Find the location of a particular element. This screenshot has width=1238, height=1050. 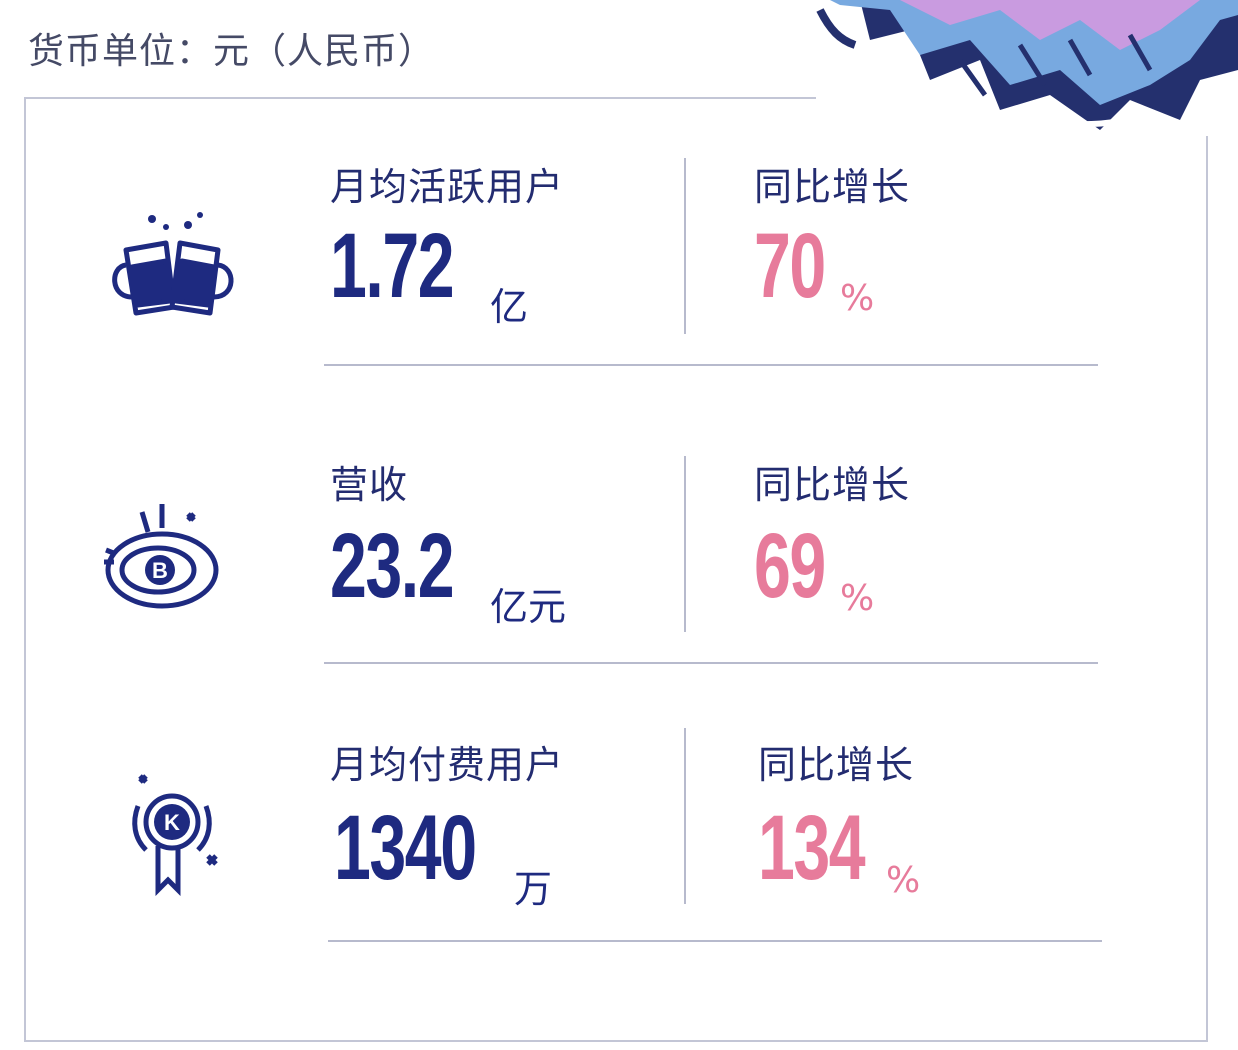

growth-label-paying-users: 同比增长 is located at coordinates (836, 761).